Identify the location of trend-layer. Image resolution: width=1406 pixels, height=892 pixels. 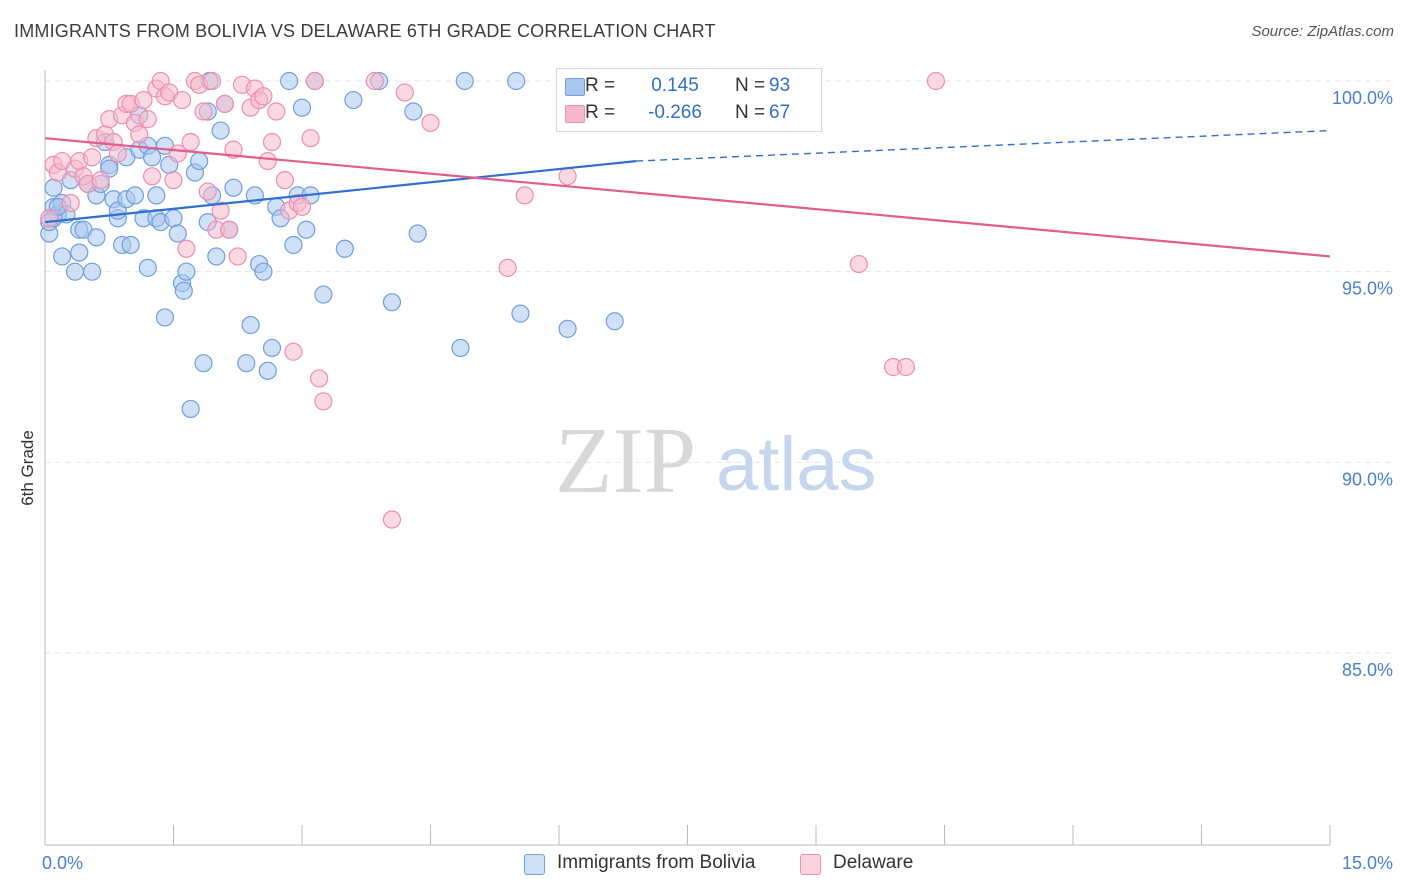
(687, 193).